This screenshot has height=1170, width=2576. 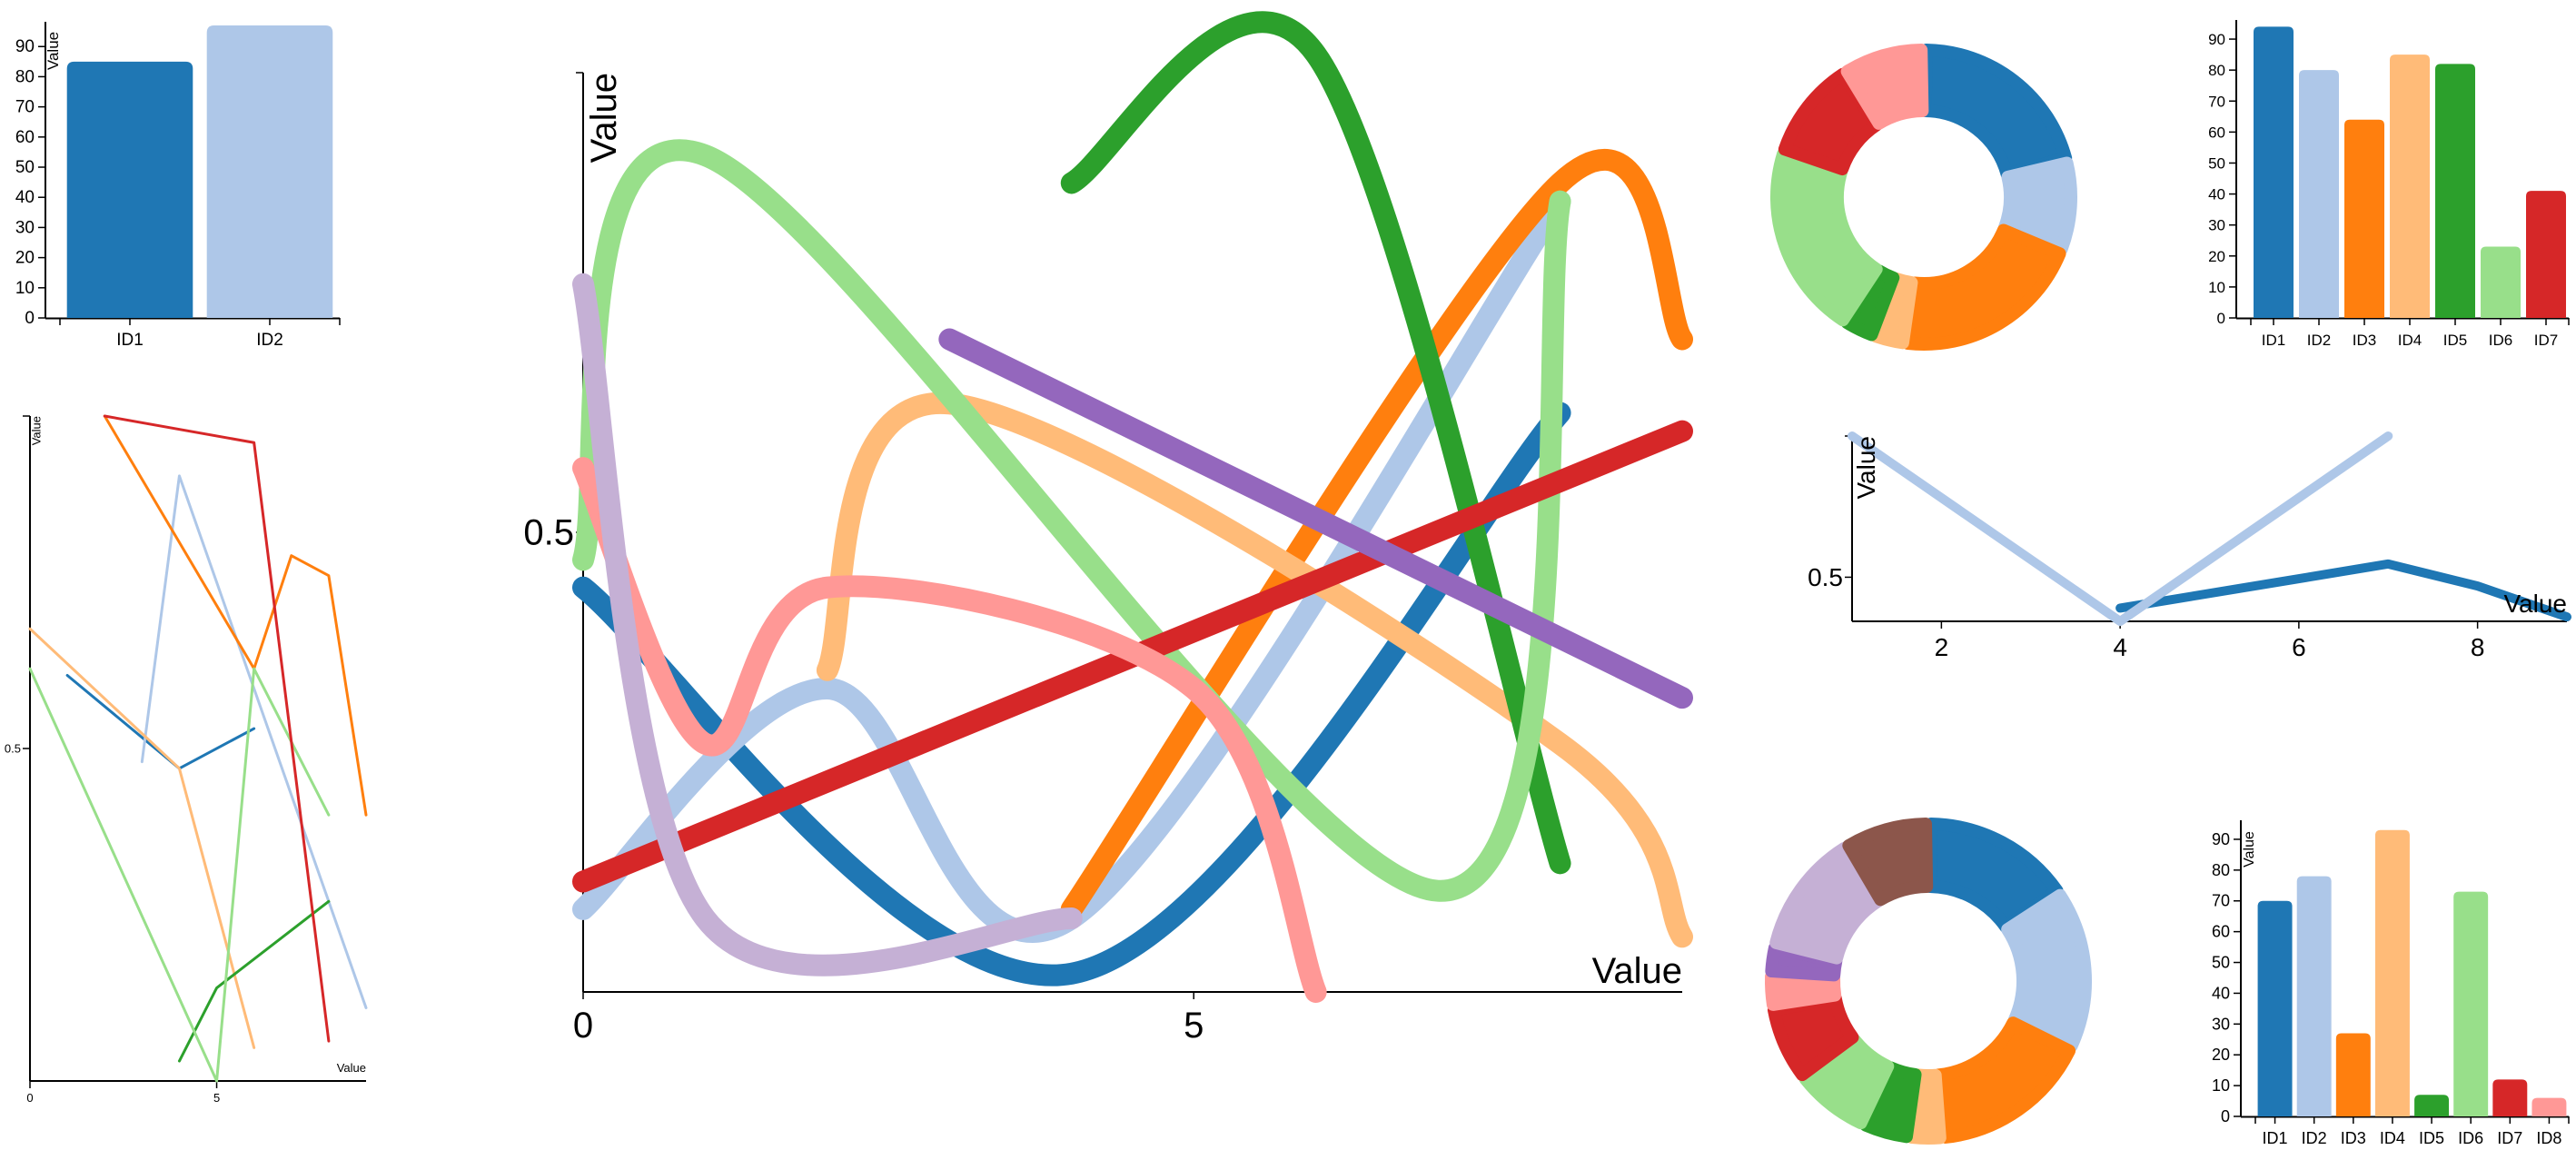 I want to click on x-tick-label: 6, so click(x=2299, y=647).